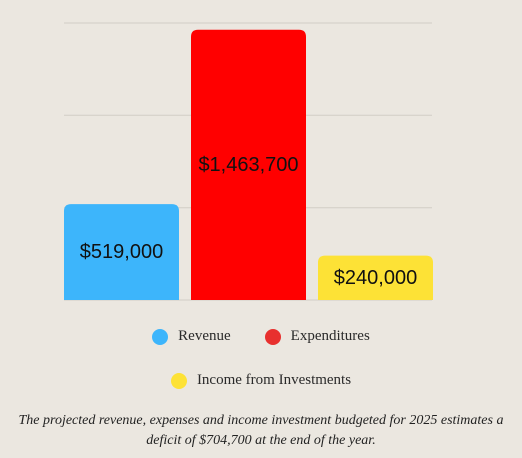  I want to click on legend-label-expenditures: Expenditures, so click(330, 336).